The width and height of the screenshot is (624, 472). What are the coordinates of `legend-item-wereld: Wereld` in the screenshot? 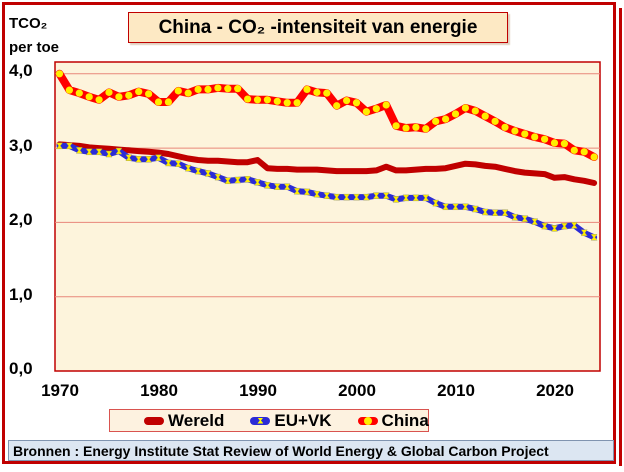 It's located at (184, 421).